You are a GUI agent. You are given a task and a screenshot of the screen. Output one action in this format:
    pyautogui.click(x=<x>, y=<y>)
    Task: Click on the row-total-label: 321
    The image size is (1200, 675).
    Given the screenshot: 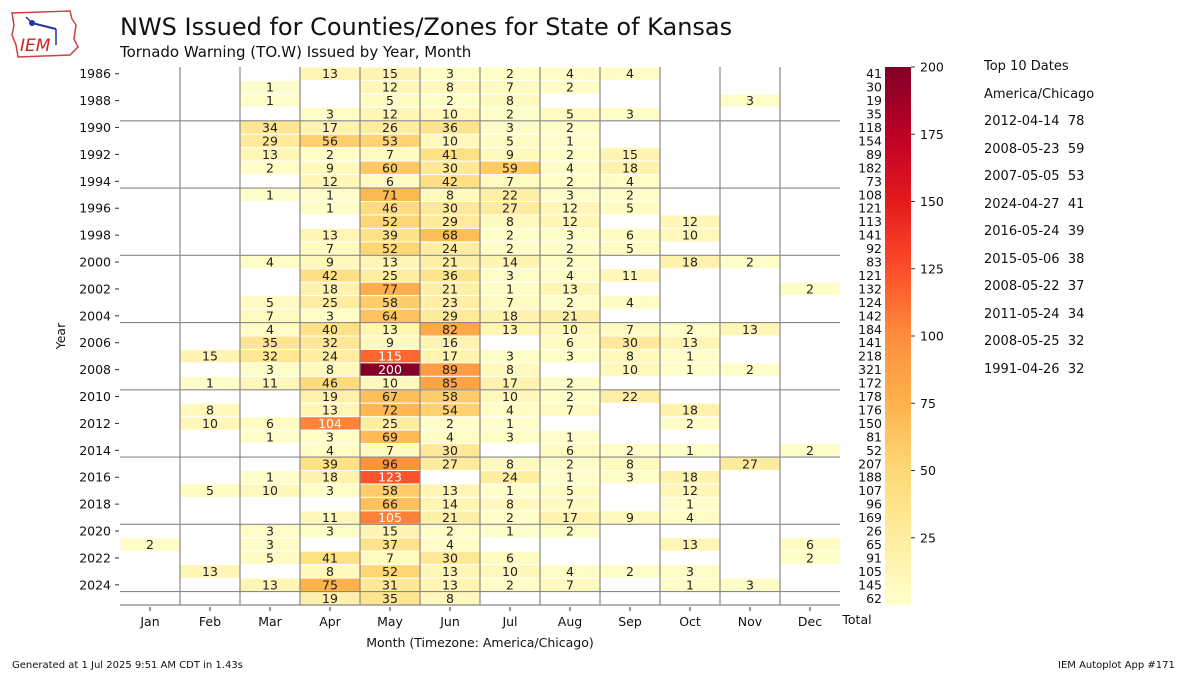 What is the action you would take?
    pyautogui.click(x=870, y=369)
    